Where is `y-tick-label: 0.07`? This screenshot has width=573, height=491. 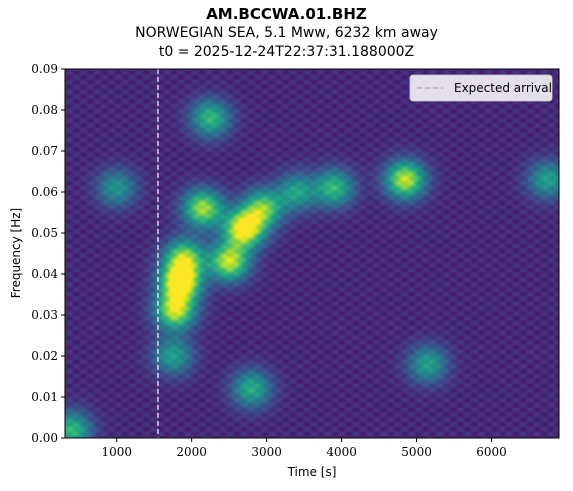
y-tick-label: 0.07 is located at coordinates (44, 151).